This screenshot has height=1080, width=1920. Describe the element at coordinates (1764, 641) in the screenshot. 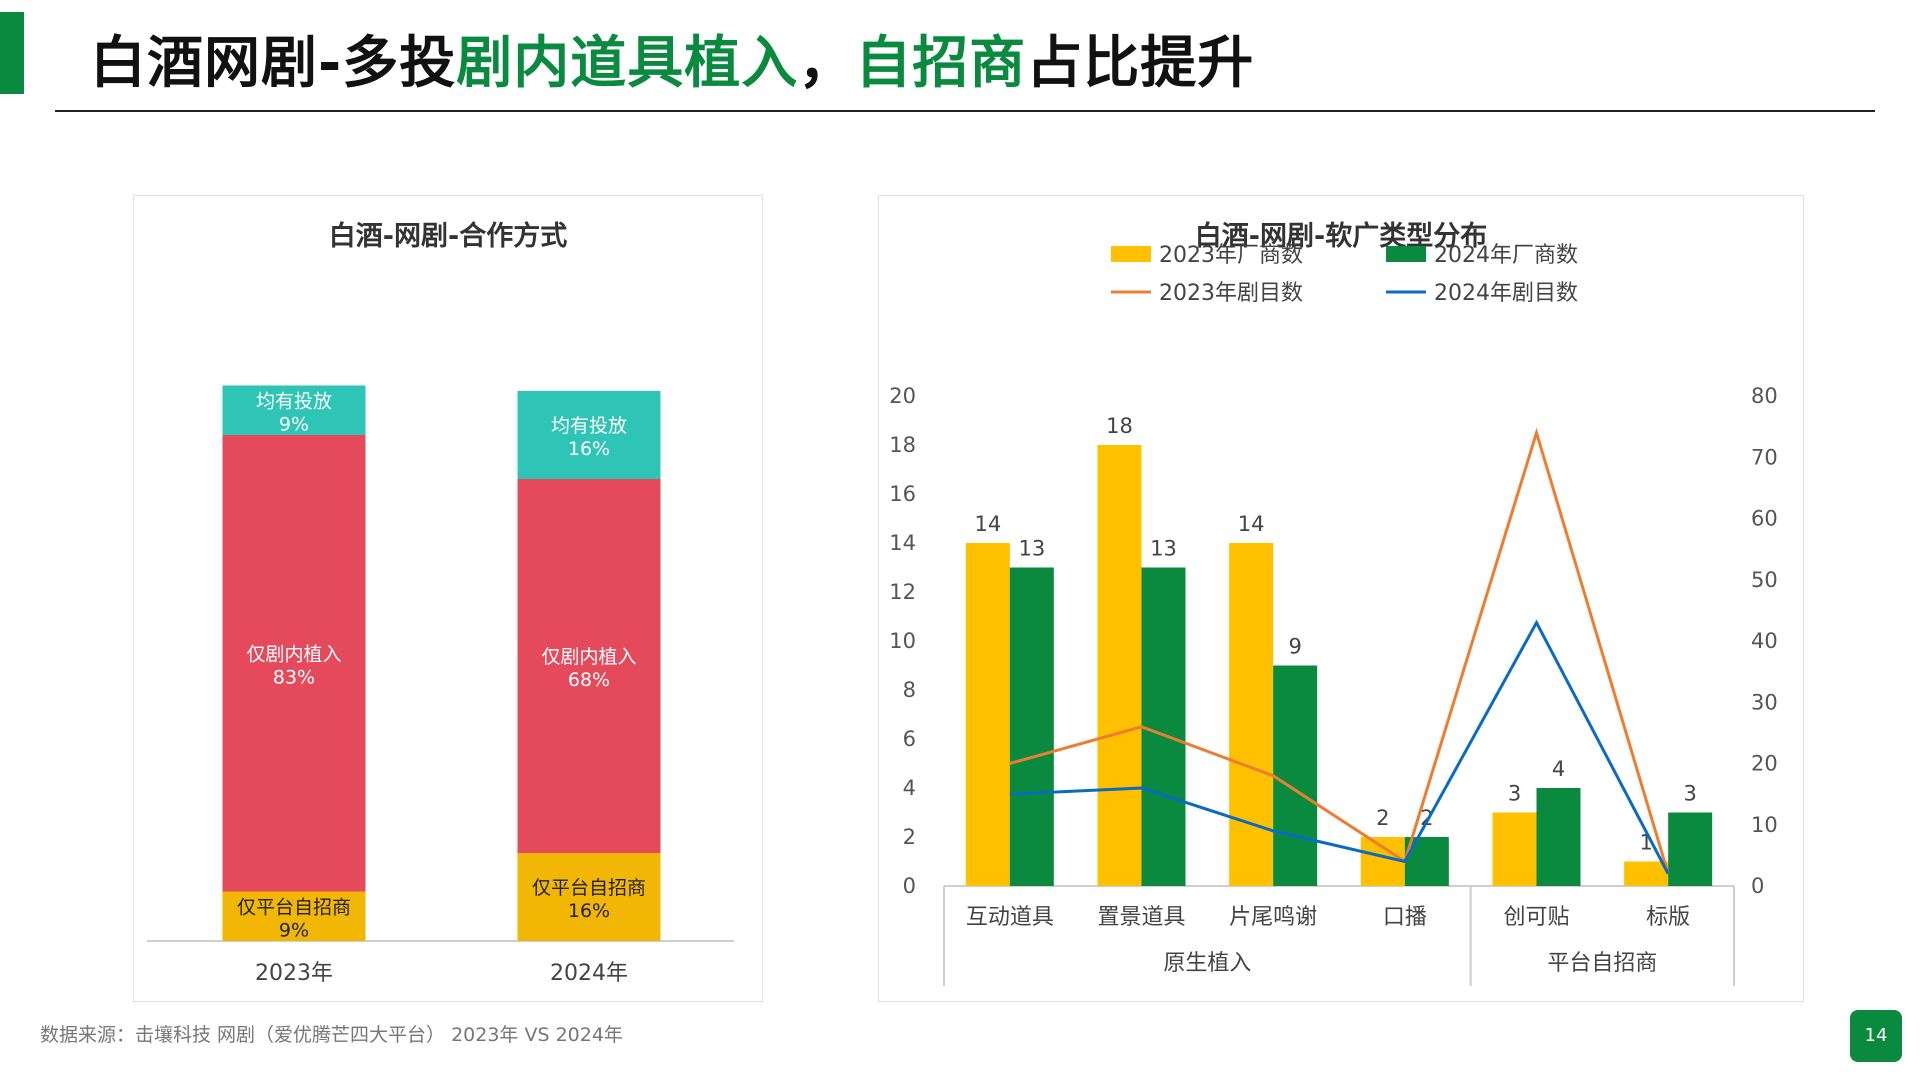

I see `y2-tick-label: 40` at that location.